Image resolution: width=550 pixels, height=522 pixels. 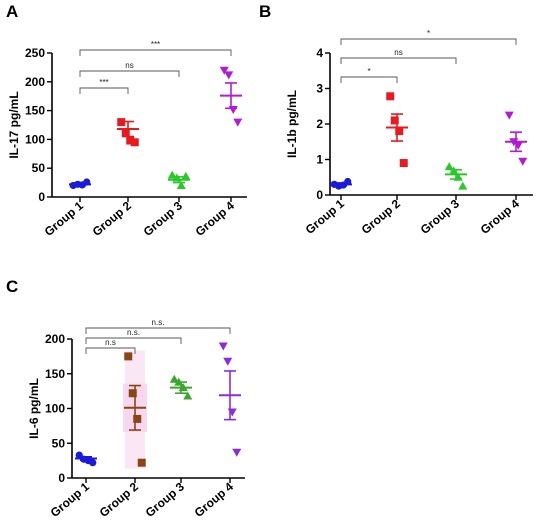 What do you see at coordinates (12, 11) in the screenshot?
I see `panel-label-a: A` at bounding box center [12, 11].